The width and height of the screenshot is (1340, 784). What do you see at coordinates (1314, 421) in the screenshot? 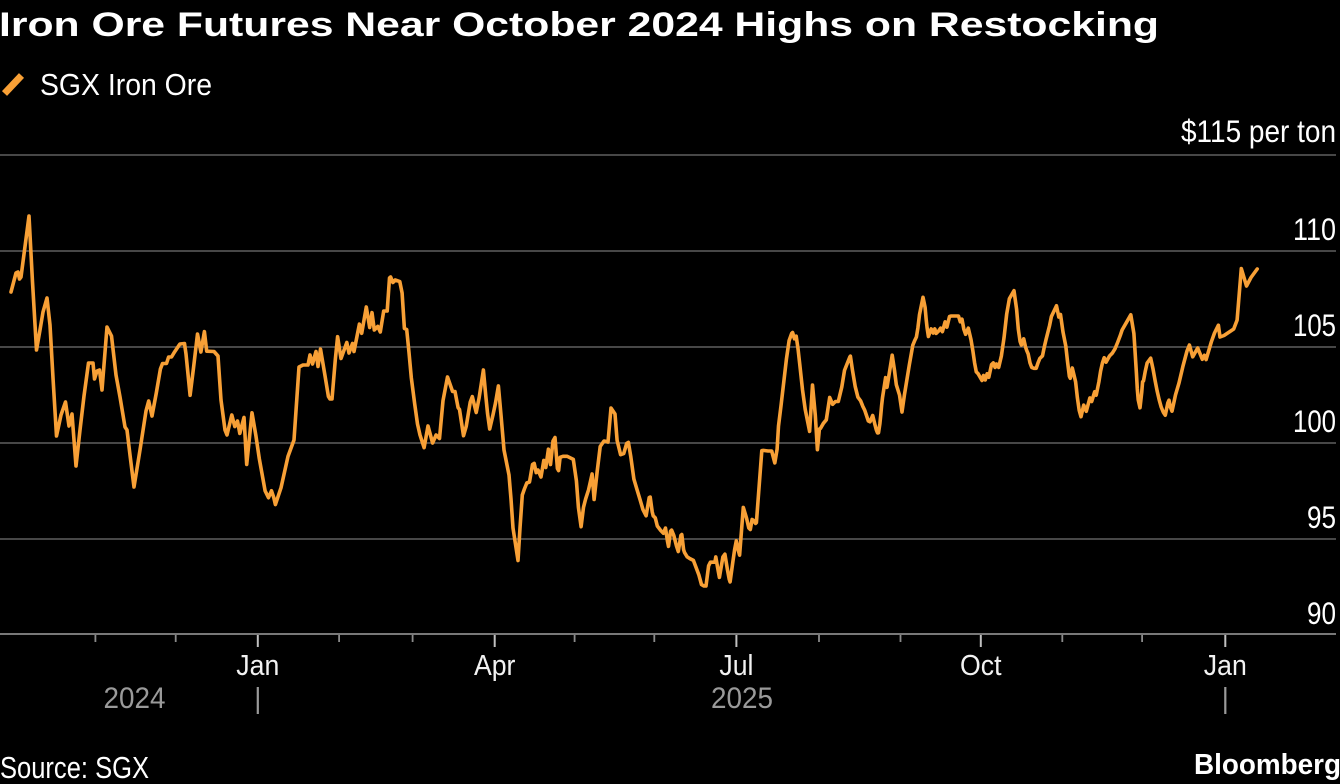
I see `svg-text: 100` at bounding box center [1314, 421].